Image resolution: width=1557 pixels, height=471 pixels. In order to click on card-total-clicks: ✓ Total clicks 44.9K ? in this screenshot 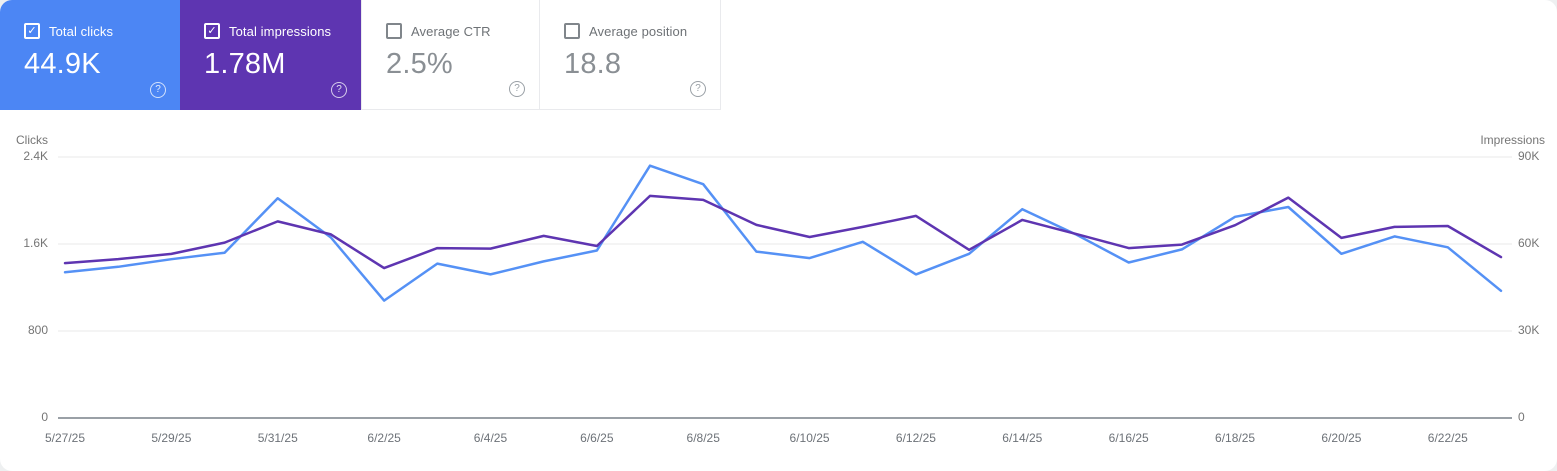, I will do `click(90, 55)`.